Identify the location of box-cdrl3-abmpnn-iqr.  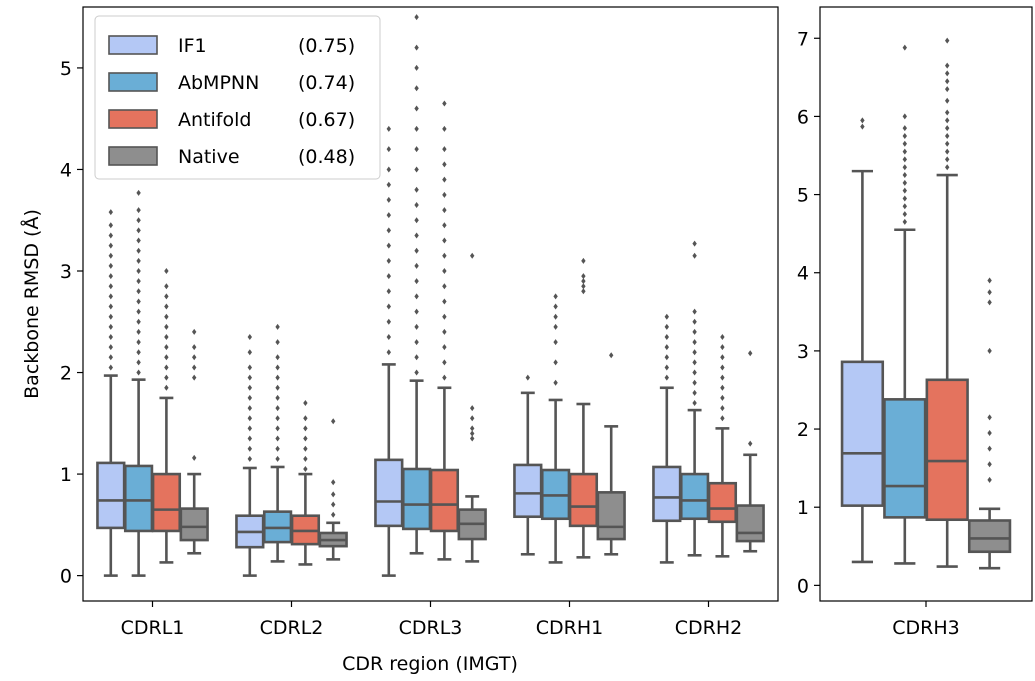
(416, 499).